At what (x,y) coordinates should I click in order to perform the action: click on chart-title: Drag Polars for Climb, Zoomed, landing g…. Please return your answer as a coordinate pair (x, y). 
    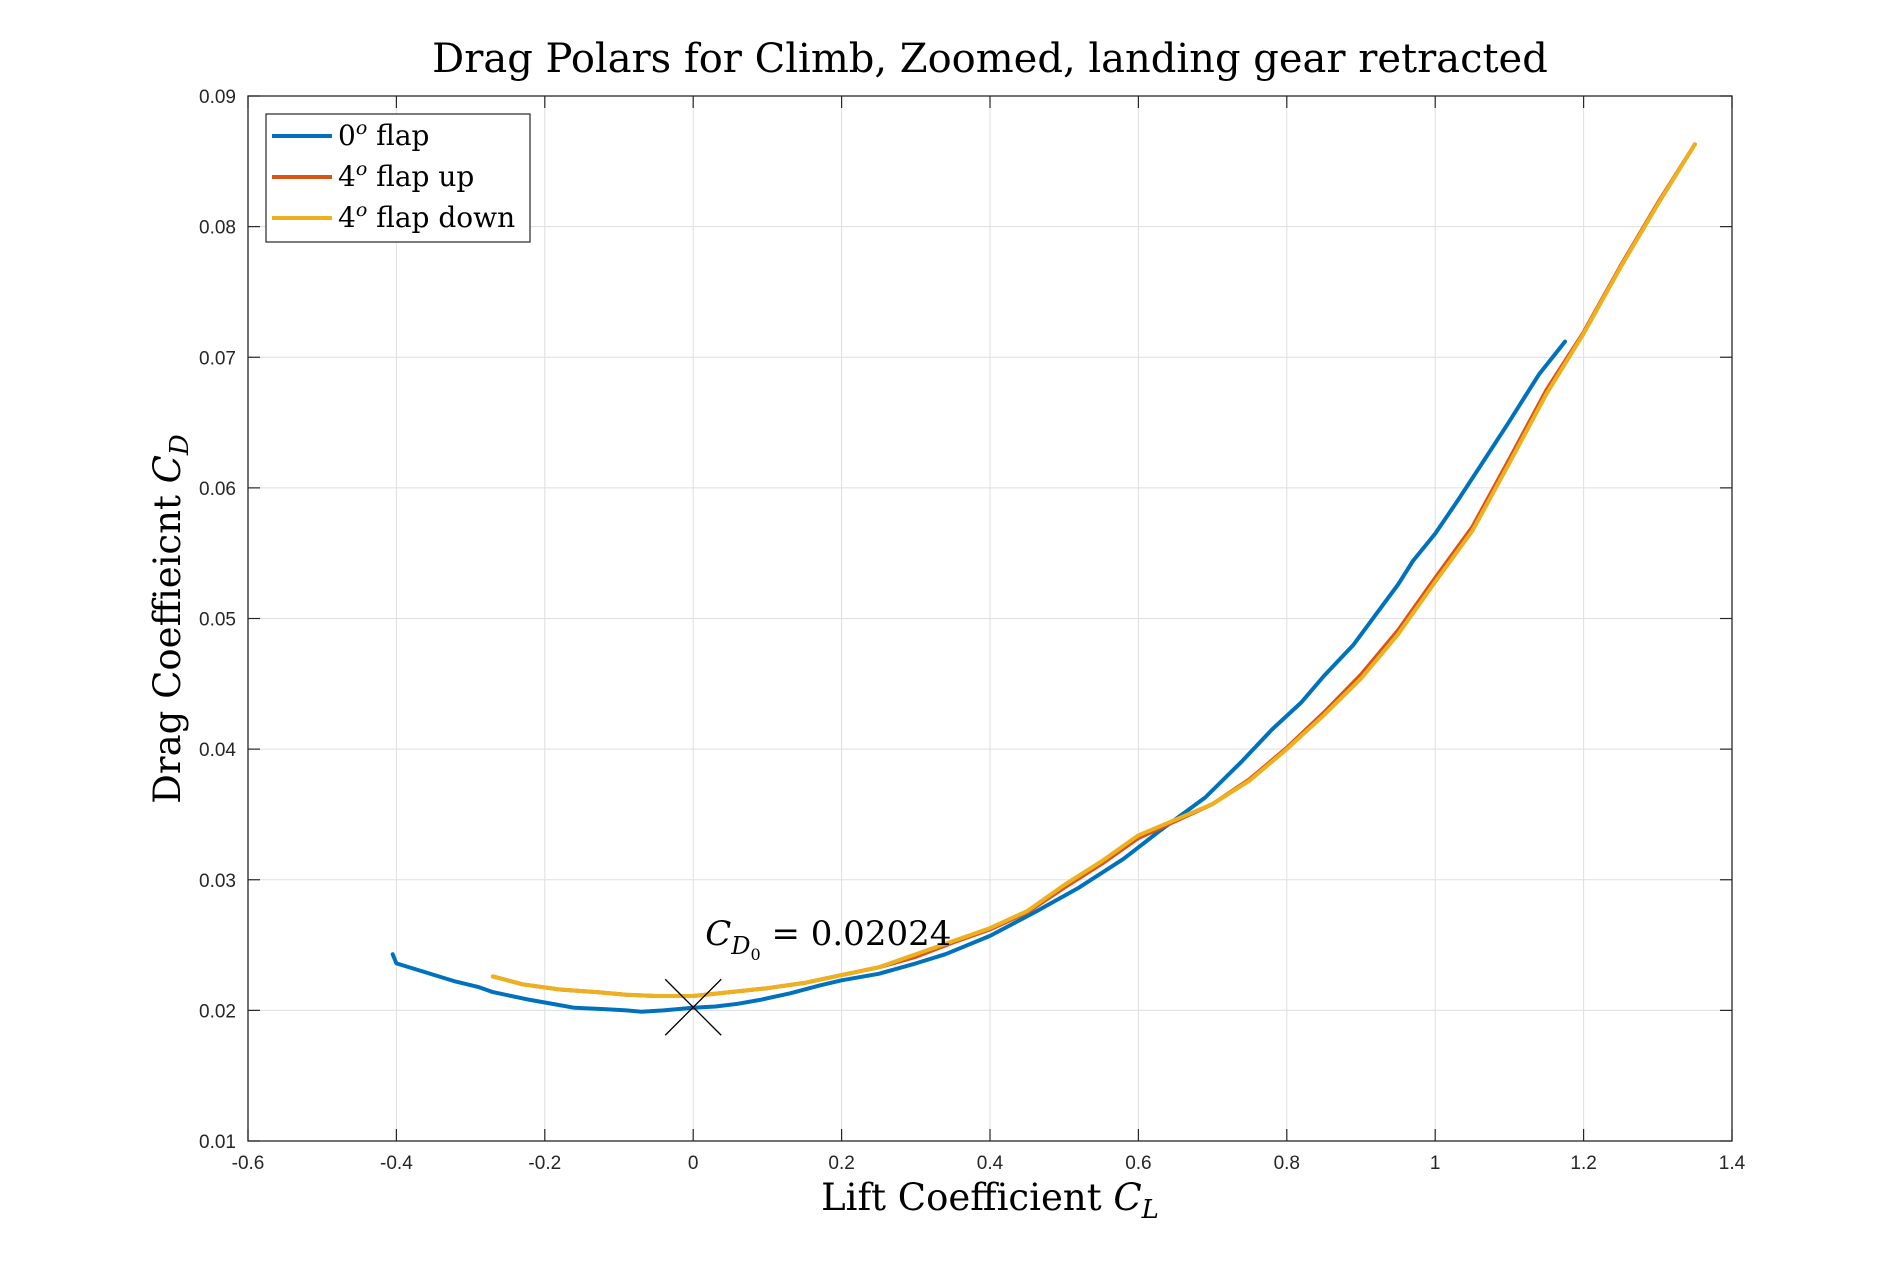
    Looking at the image, I should click on (990, 59).